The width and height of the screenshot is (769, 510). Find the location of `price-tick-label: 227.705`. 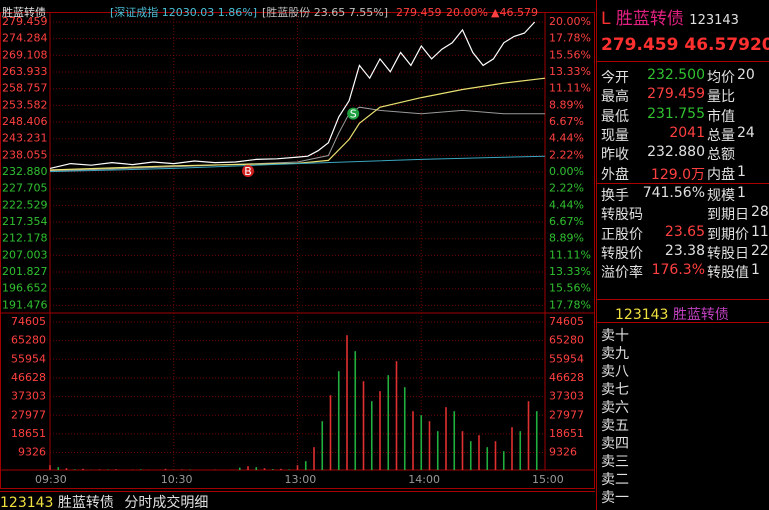

price-tick-label: 227.705 is located at coordinates (25, 188).